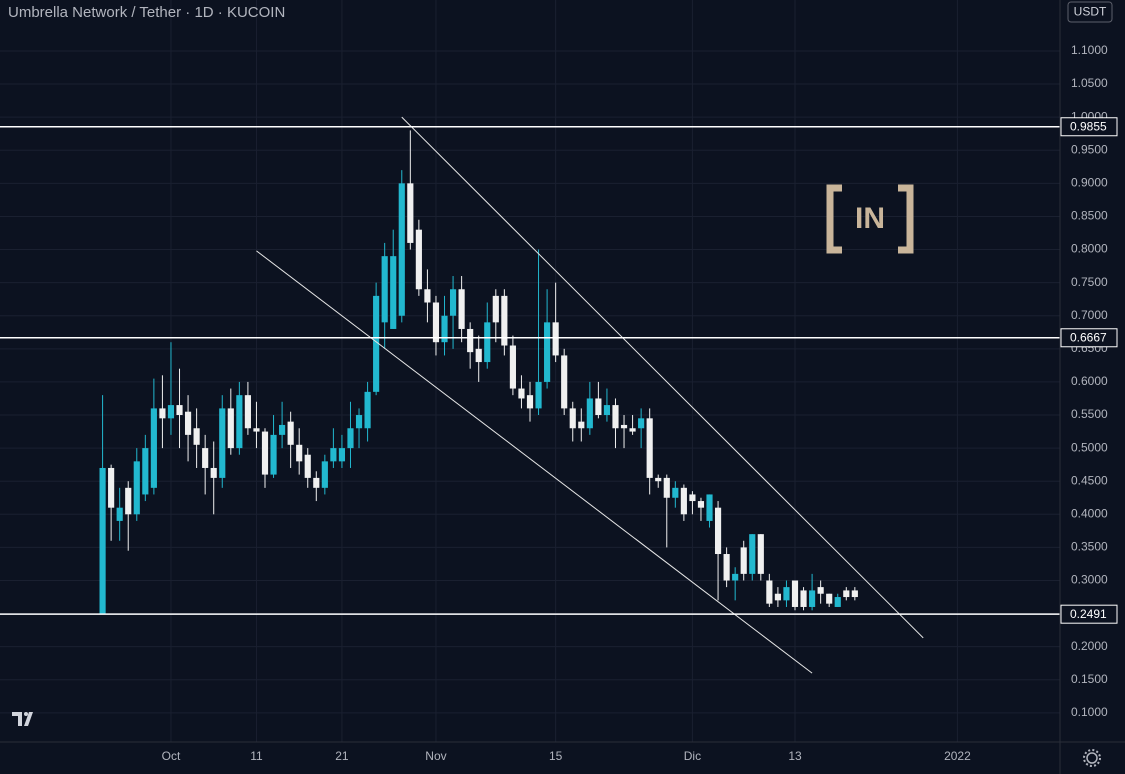 Image resolution: width=1125 pixels, height=774 pixels. Describe the element at coordinates (1089, 50) in the screenshot. I see `y-tick-label: 1.1000` at that location.